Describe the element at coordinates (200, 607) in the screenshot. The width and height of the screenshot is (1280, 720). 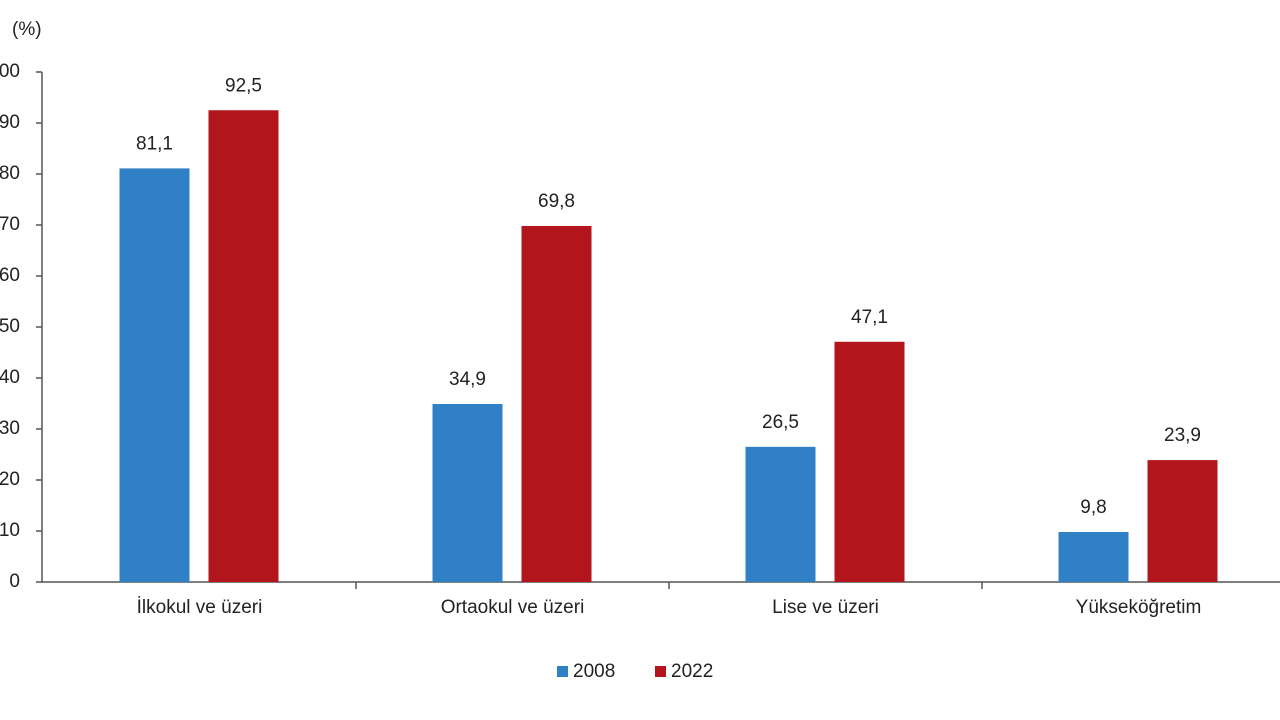
I see `x-tick-label: İlkokul ve üzeri` at that location.